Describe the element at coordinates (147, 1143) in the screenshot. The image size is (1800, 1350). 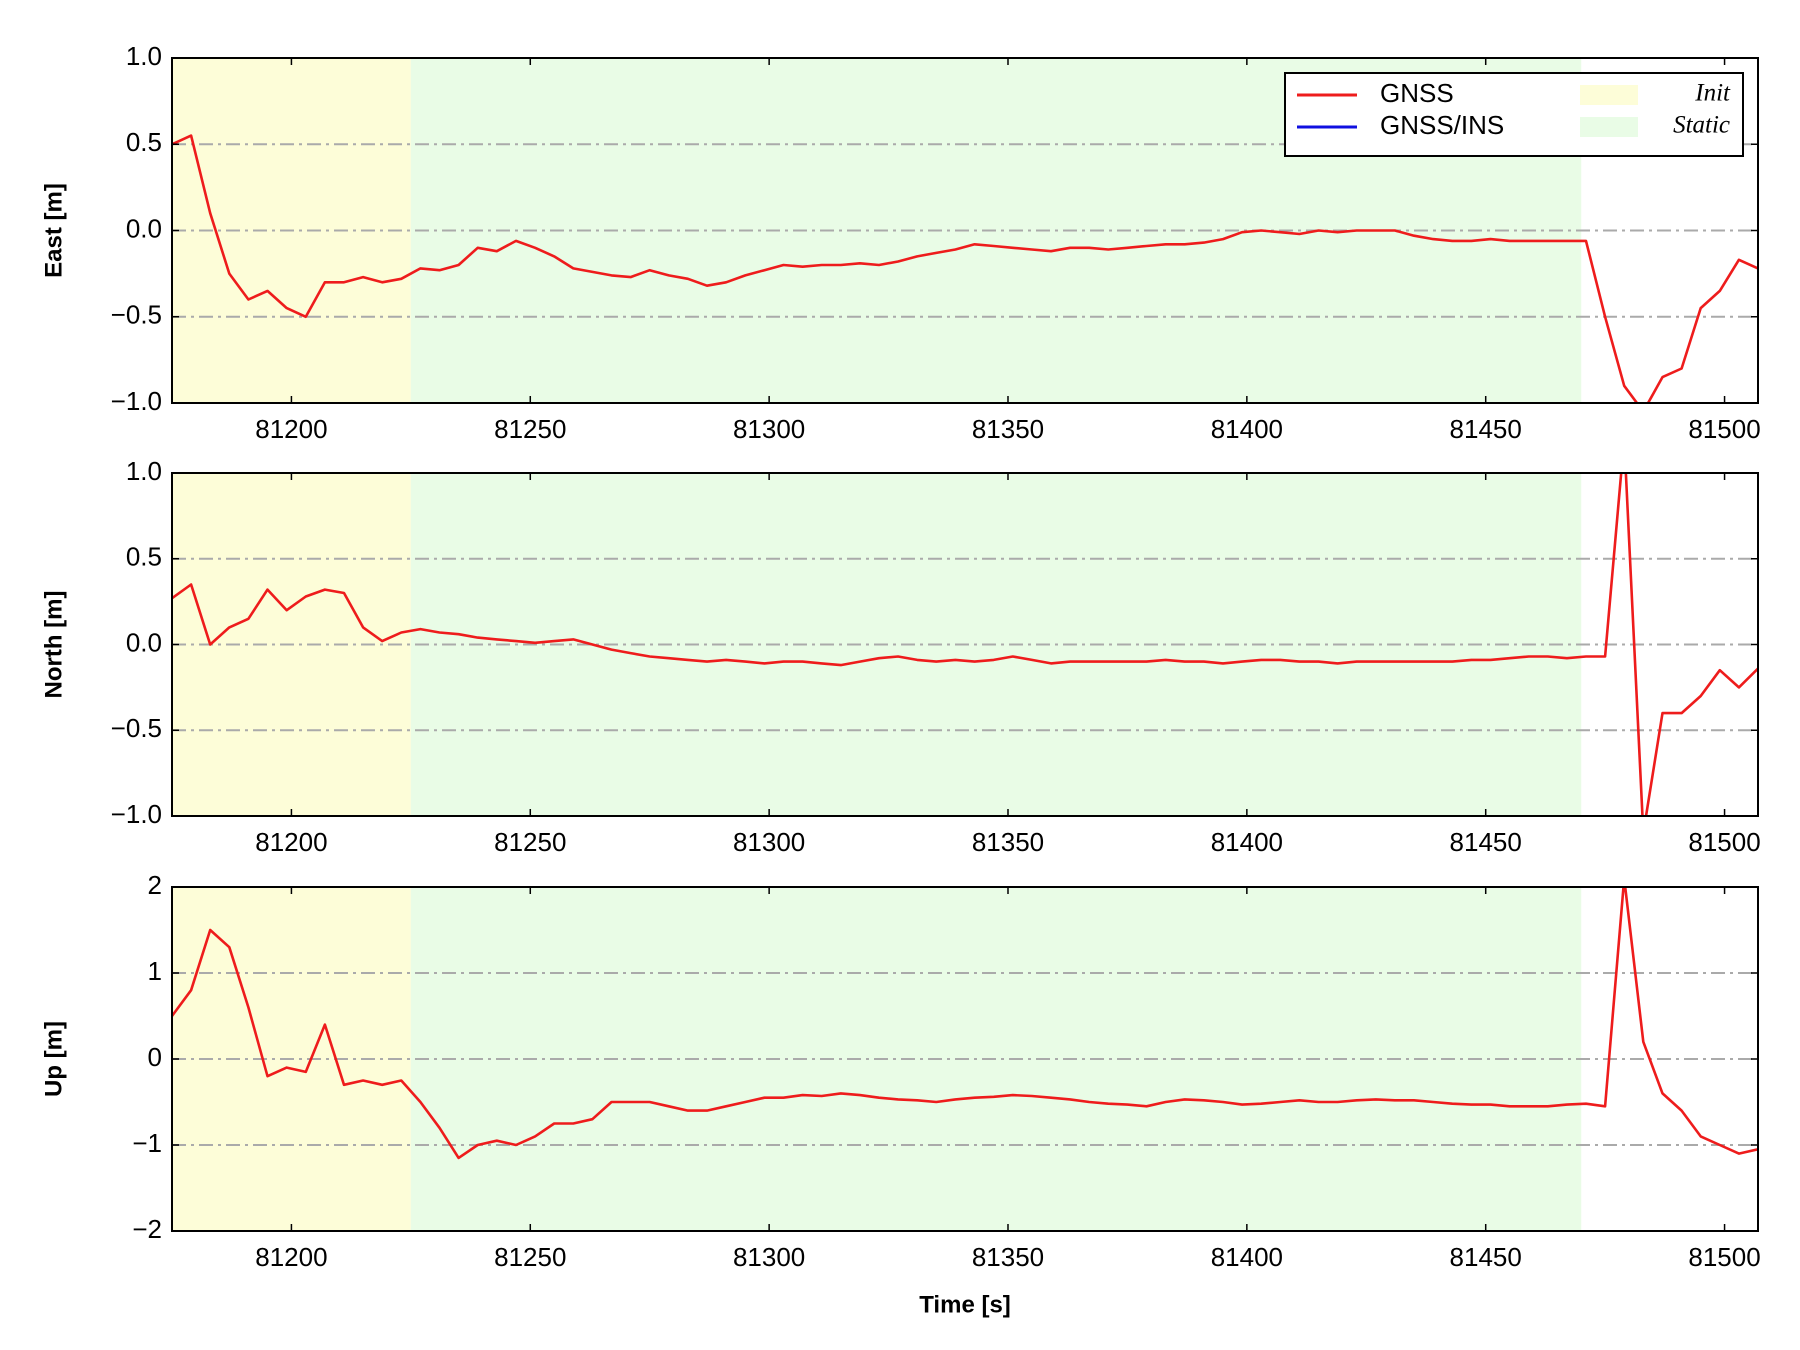
I see `y-tick-label: −1` at that location.